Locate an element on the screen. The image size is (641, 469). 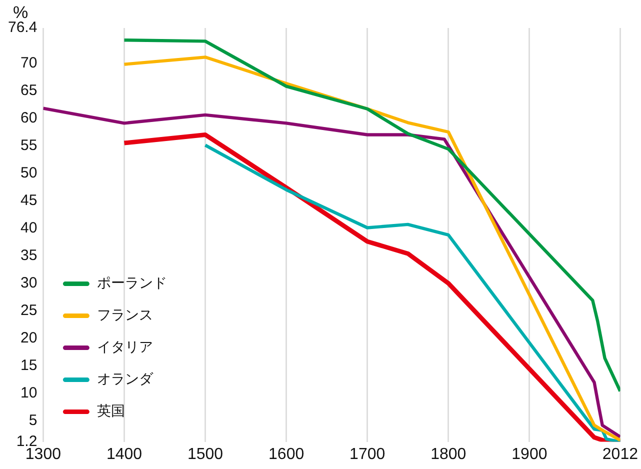
x-tick-label: 1600 is located at coordinates (286, 454).